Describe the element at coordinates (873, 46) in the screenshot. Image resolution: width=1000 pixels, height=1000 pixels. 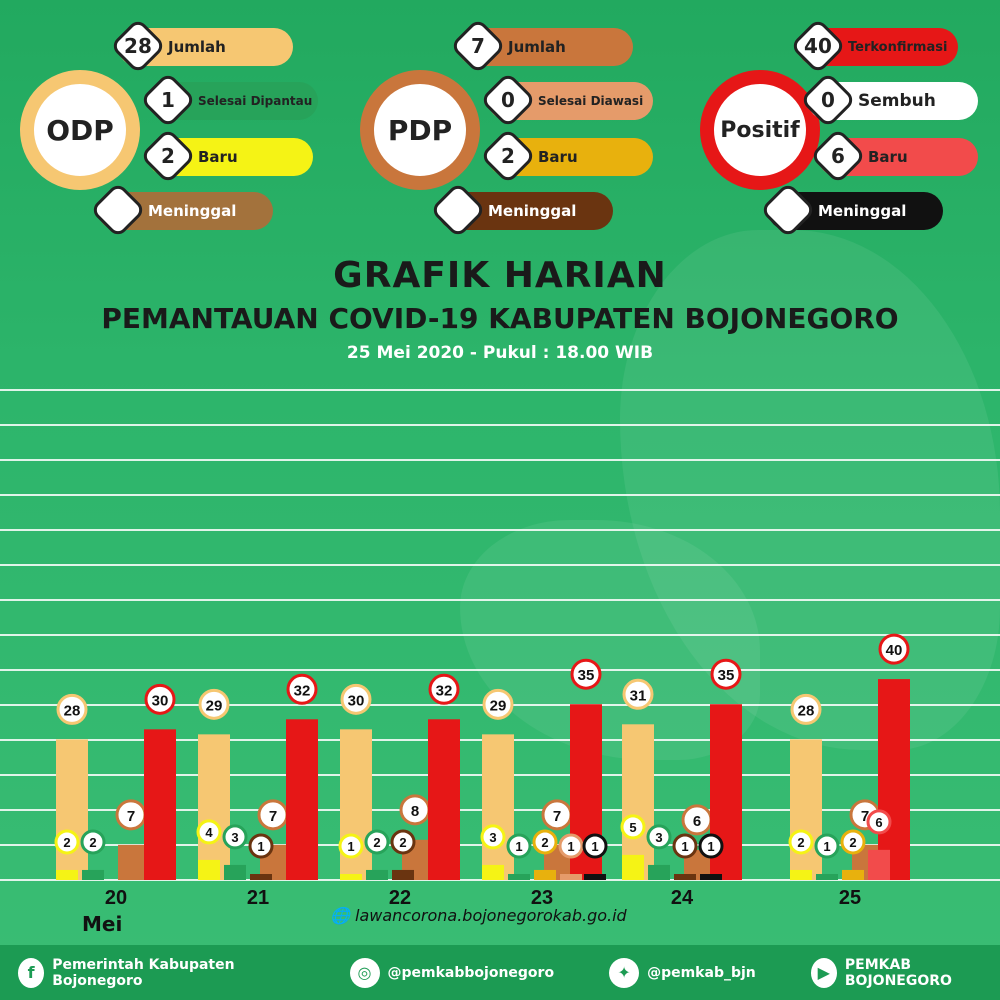
I see `positif-terkonfirmasi: 40 Terkonfirmasi` at that location.